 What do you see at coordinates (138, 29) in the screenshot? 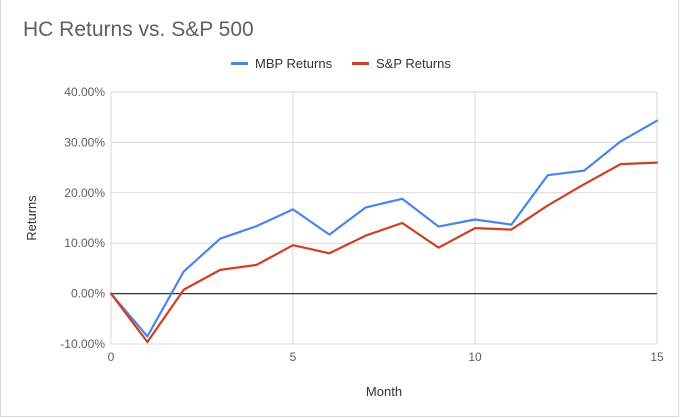
I see `chart-title: HC Returns vs. S&P 500` at bounding box center [138, 29].